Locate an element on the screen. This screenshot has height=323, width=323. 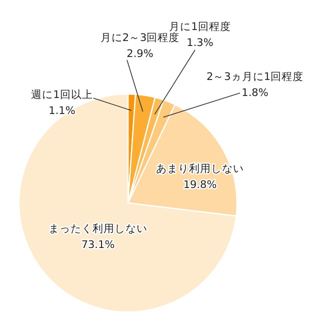
slice-label: 週に1回以上 is located at coordinates (62, 94).